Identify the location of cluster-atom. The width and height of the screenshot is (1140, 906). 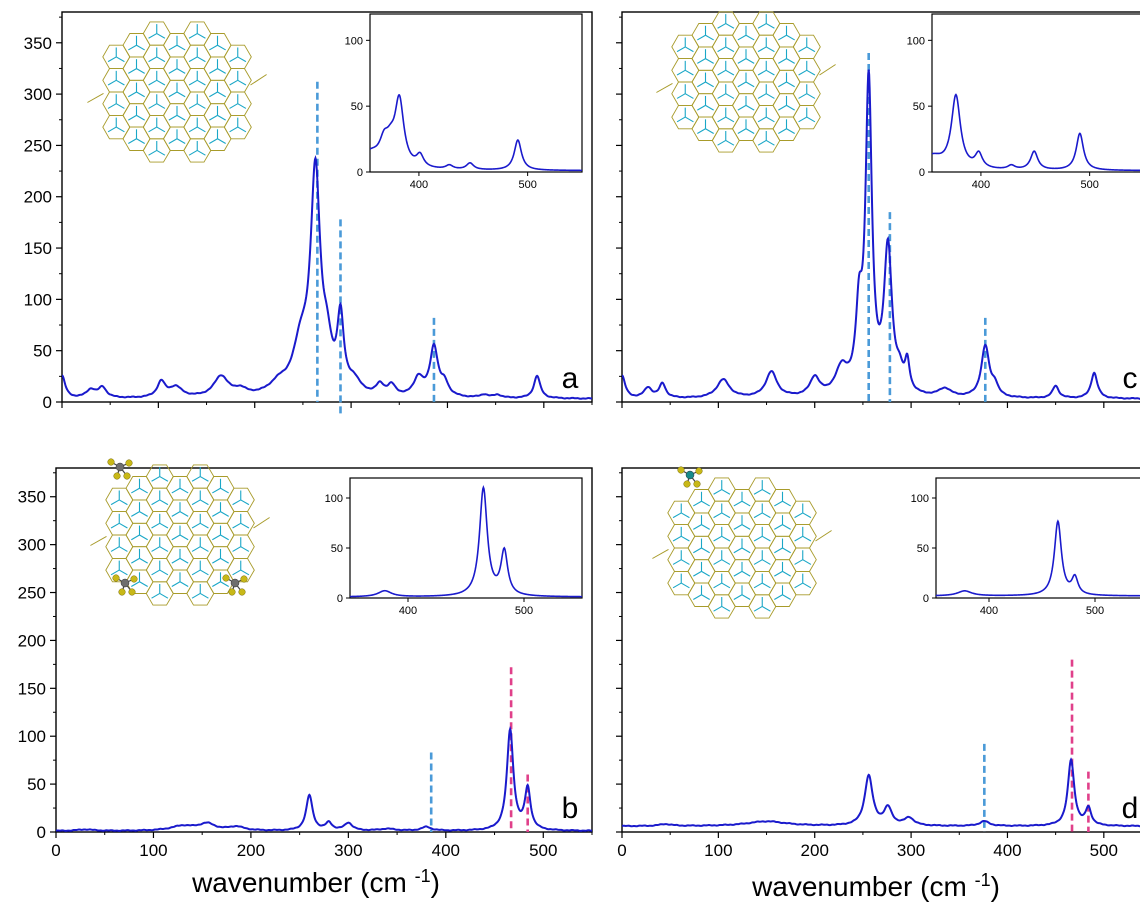
(681, 470).